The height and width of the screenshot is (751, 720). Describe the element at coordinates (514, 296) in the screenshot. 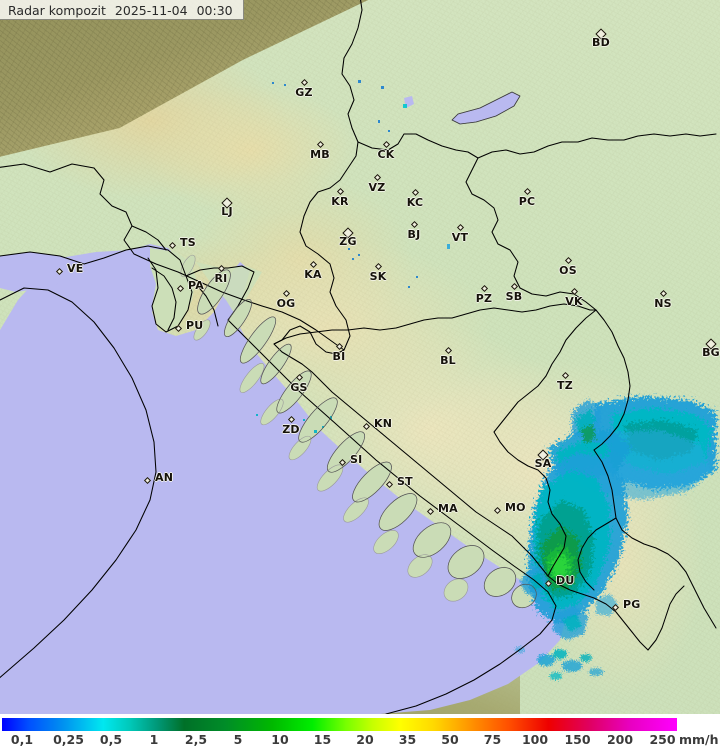

I see `city-label: SB` at that location.